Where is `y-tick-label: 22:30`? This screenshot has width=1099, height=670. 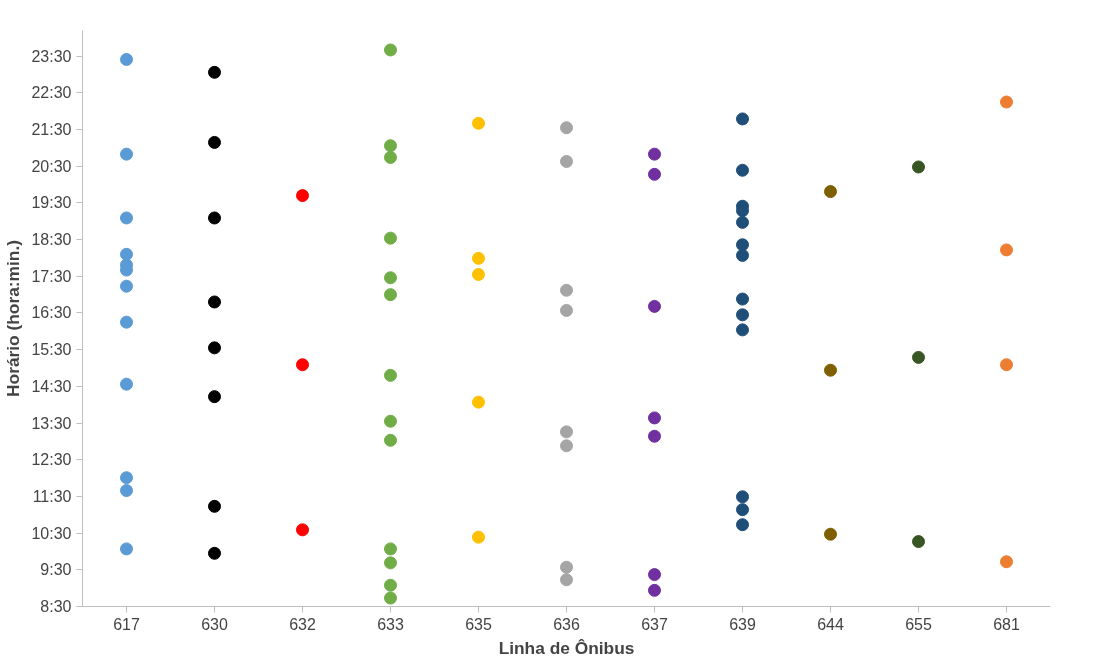
y-tick-label: 22:30 is located at coordinates (51, 93).